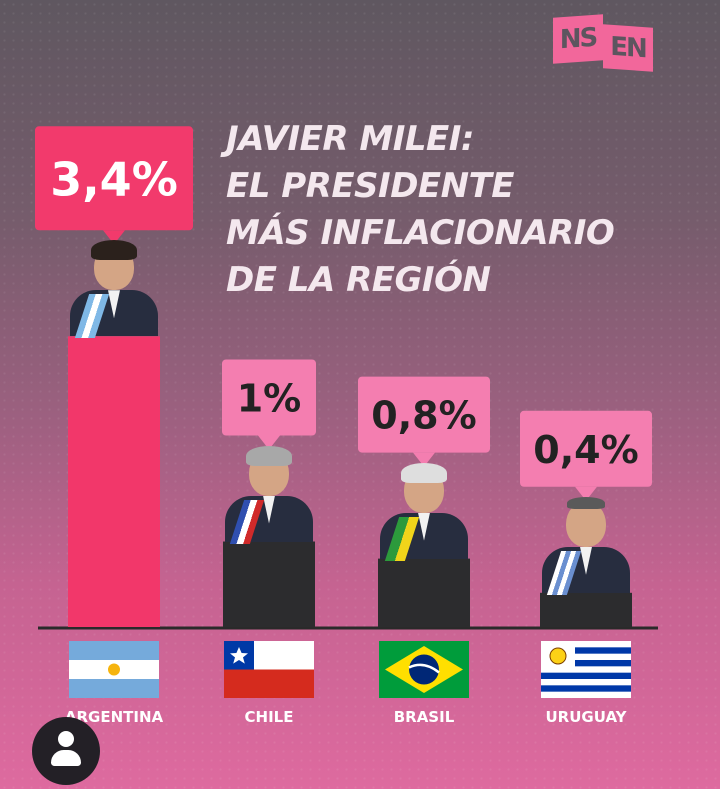 The height and width of the screenshot is (789, 720). What do you see at coordinates (370, 186) in the screenshot?
I see `title-line: EL PRESIDENTE` at bounding box center [370, 186].